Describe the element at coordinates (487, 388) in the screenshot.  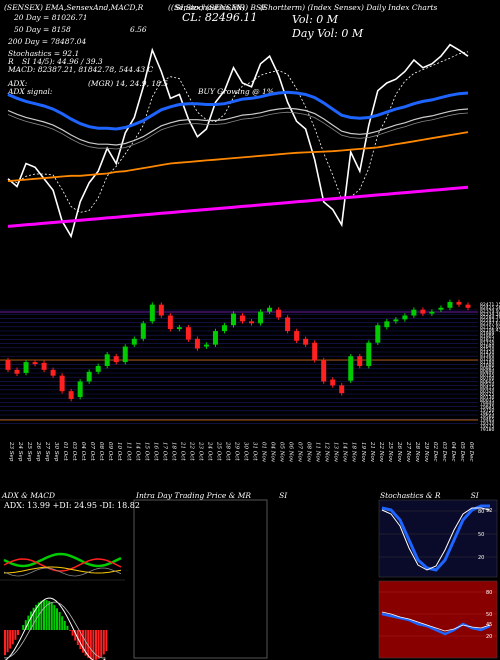
I see `price-tick: 80415` at that location.